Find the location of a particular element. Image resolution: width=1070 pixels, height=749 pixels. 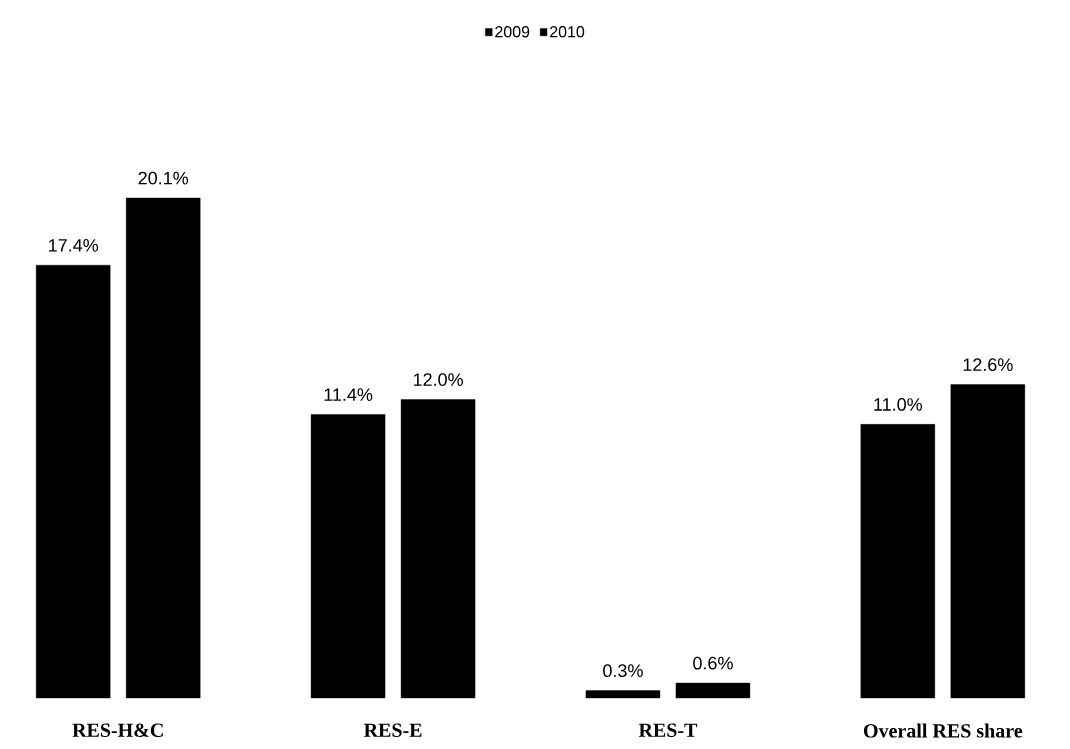

x-tick-label: RES-T is located at coordinates (668, 730).